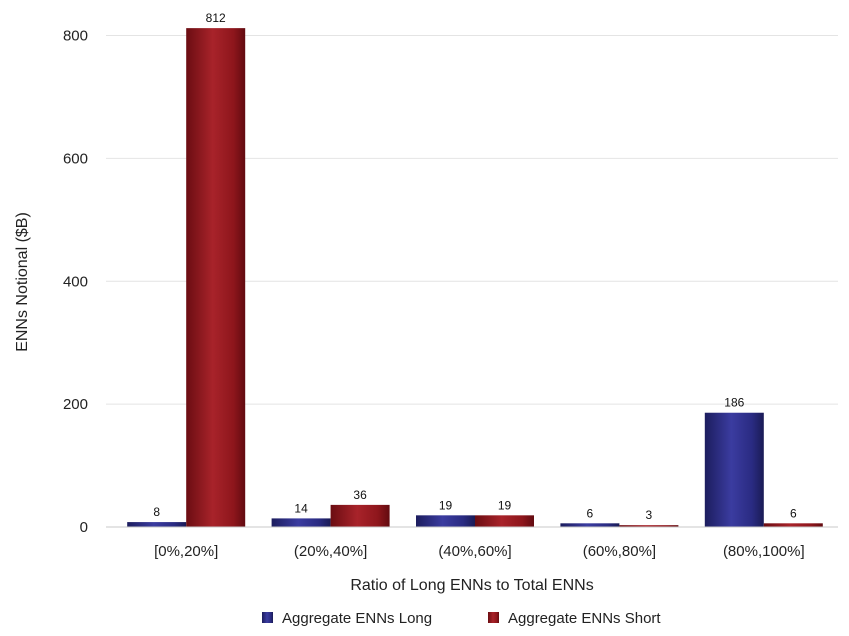 This screenshot has width=849, height=636. I want to click on x-tick-label: (80%,100%], so click(764, 551).